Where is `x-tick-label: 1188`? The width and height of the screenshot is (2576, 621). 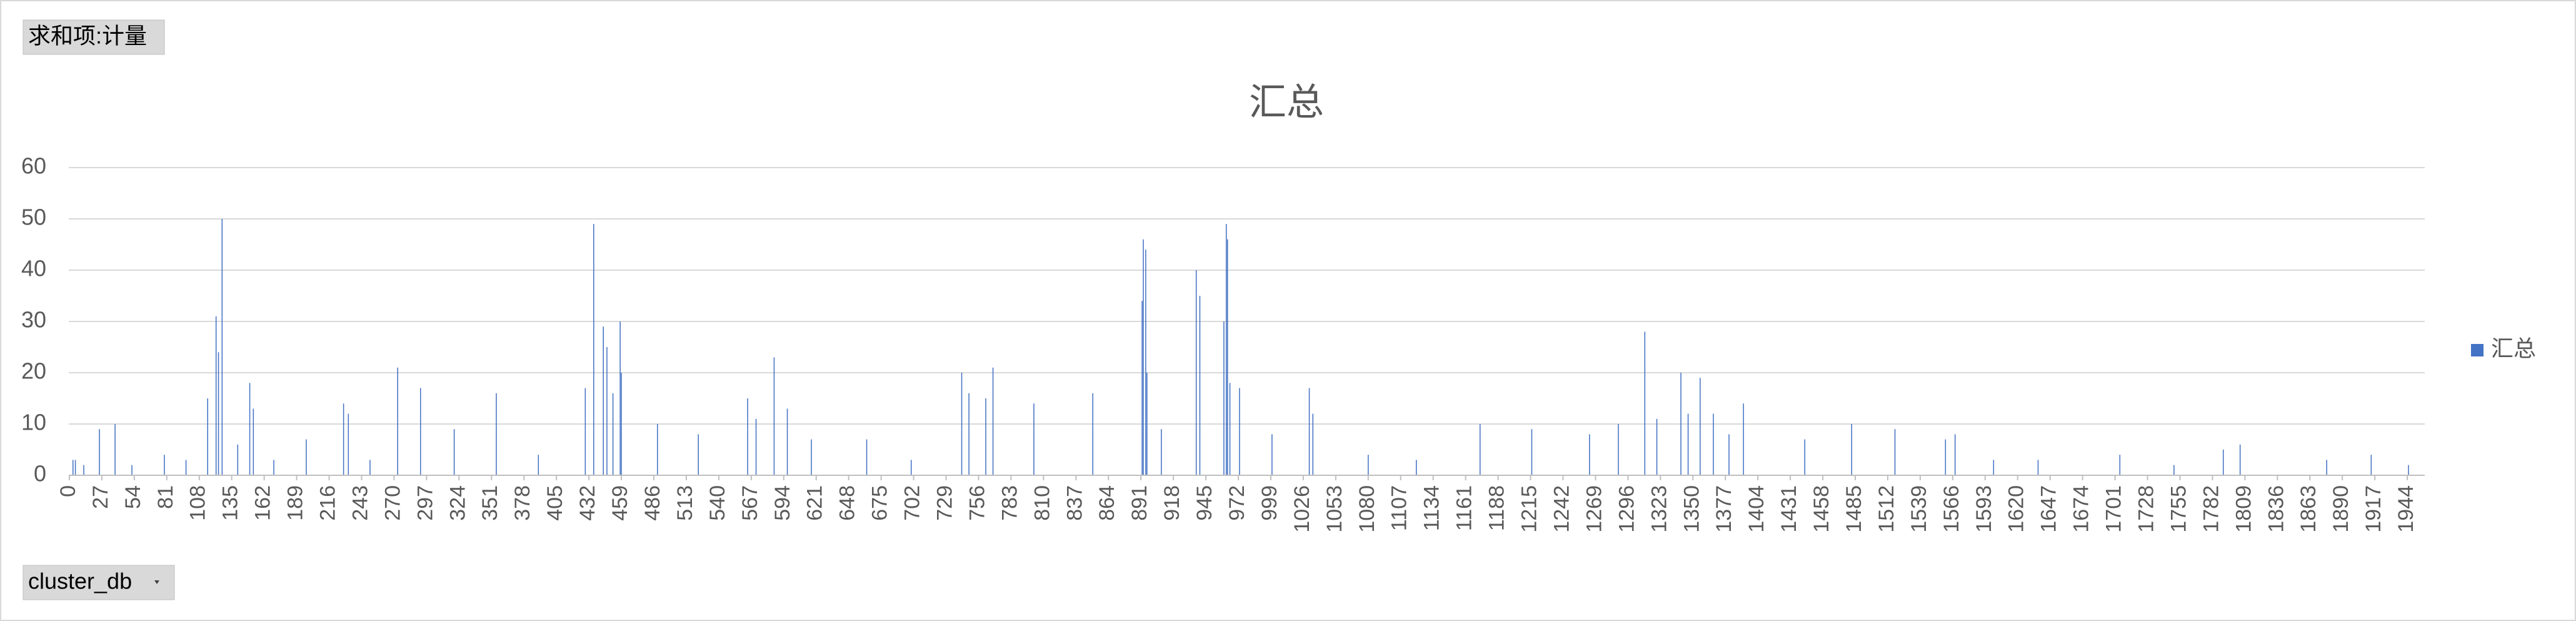
x-tick-label: 1188 is located at coordinates (1497, 508).